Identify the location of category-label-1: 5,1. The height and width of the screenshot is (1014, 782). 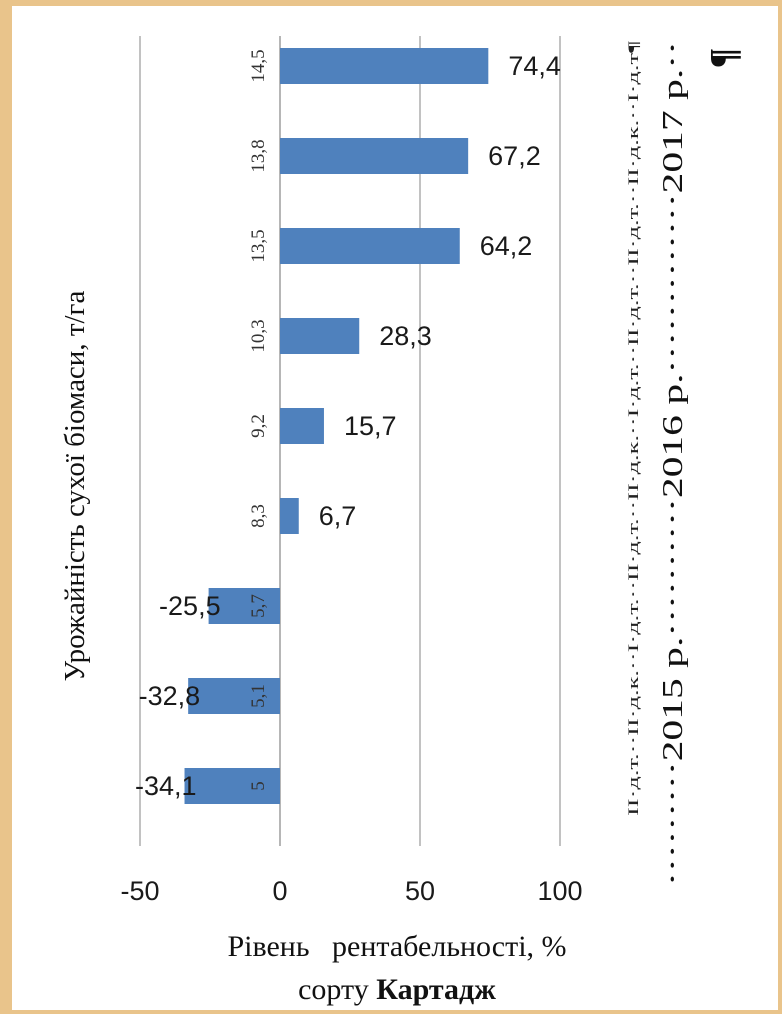
(258, 696).